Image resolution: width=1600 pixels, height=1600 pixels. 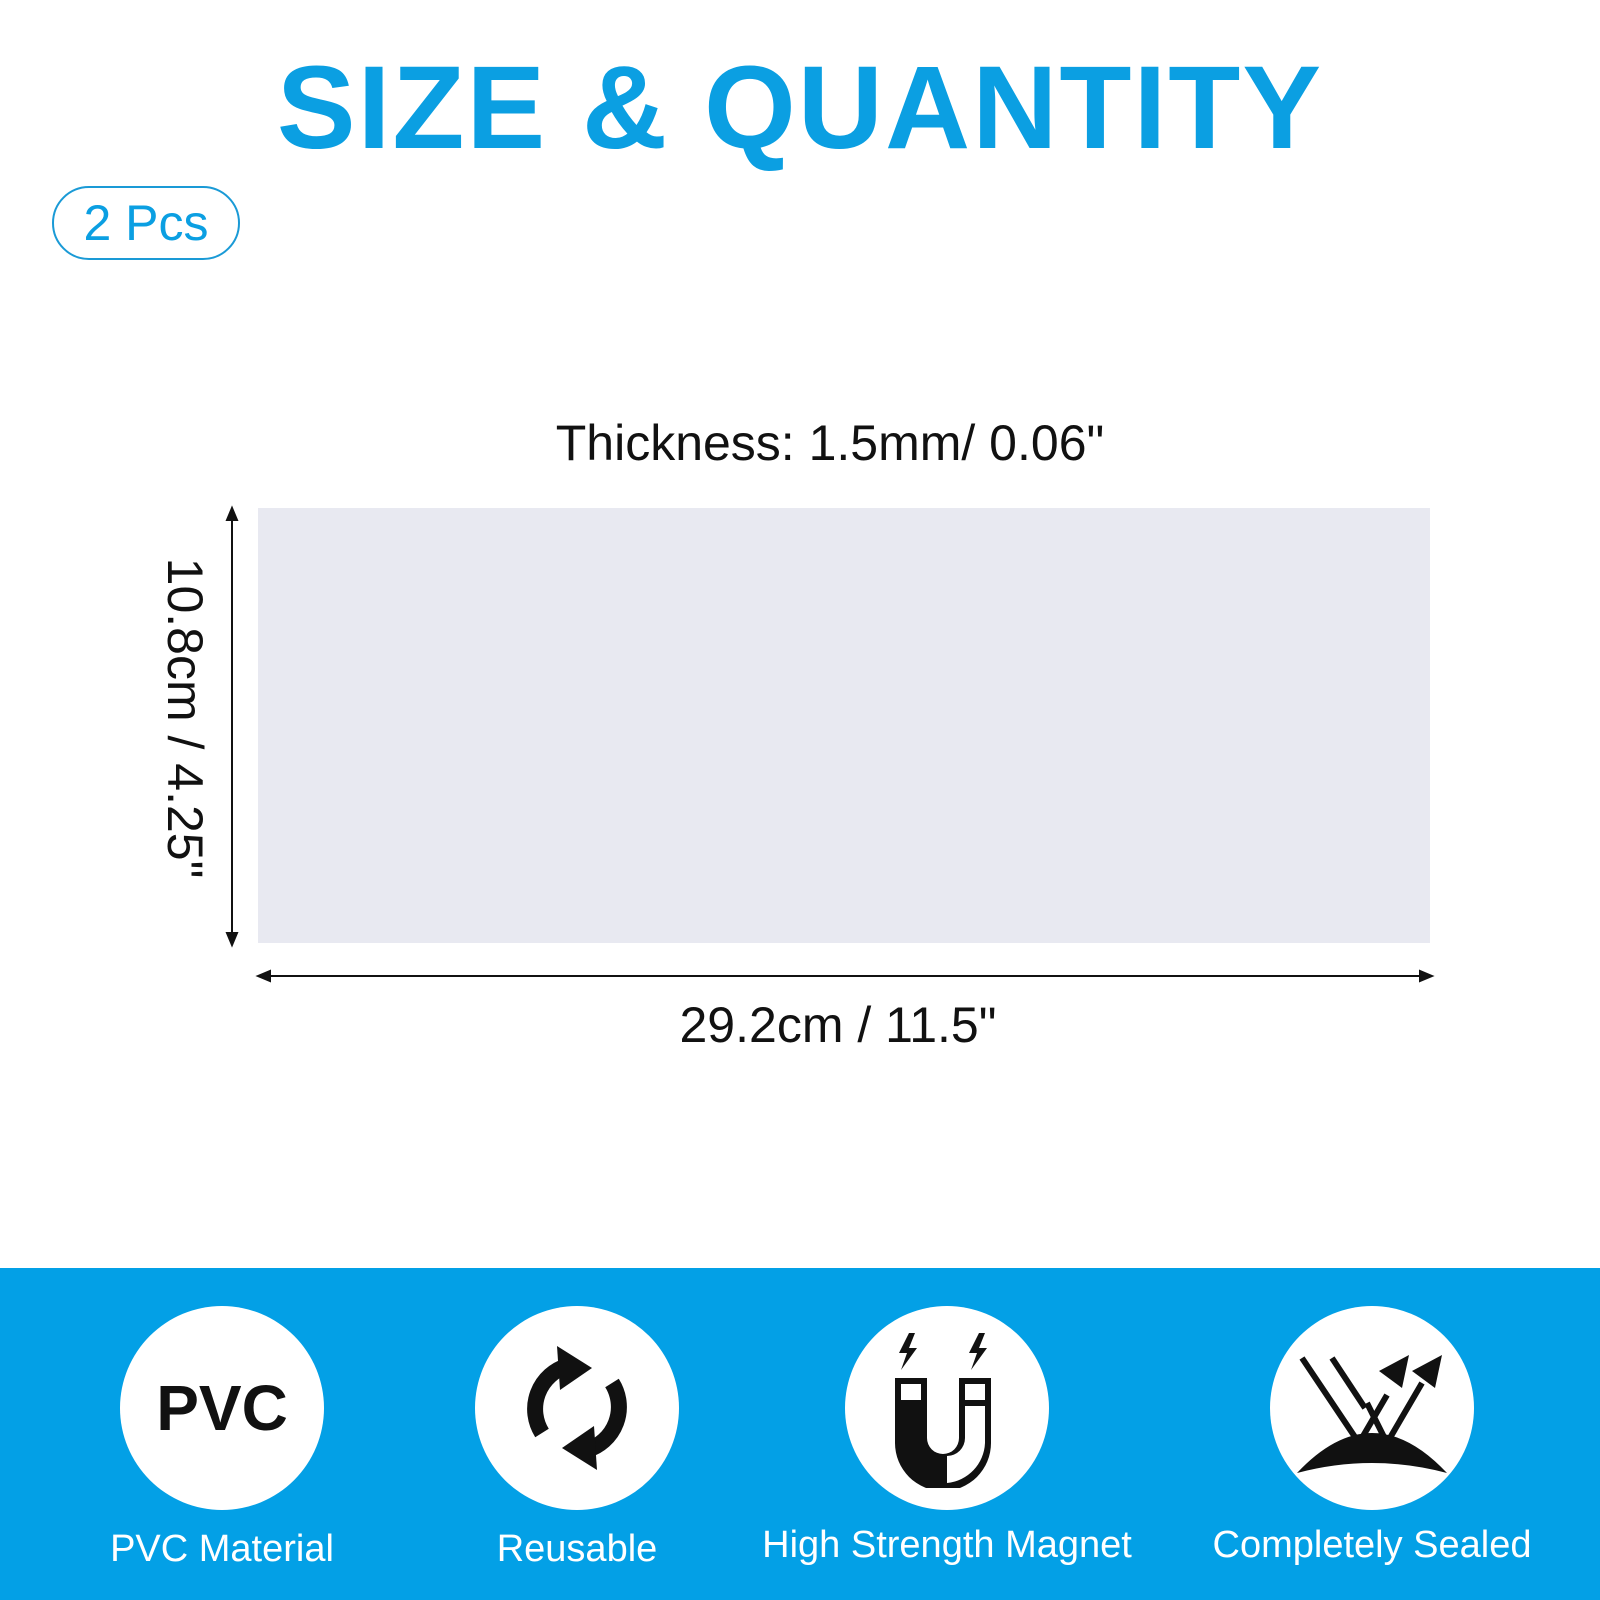 What do you see at coordinates (947, 1545) in the screenshot?
I see `feature-label-magnet: High Strength Magnet` at bounding box center [947, 1545].